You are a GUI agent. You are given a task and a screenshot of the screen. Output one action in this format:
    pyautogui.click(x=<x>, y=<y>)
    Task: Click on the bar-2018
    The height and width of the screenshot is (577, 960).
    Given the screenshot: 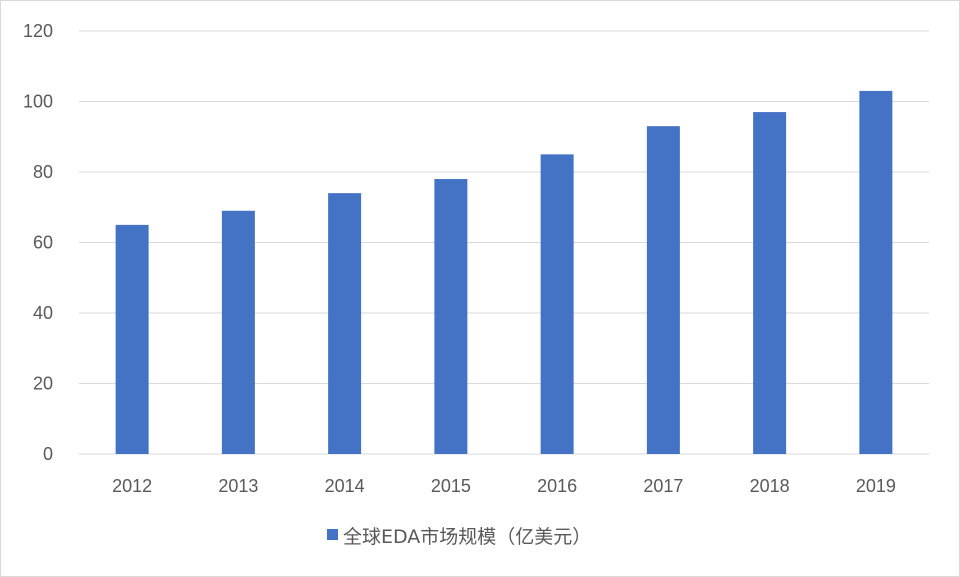 What is the action you would take?
    pyautogui.click(x=770, y=283)
    